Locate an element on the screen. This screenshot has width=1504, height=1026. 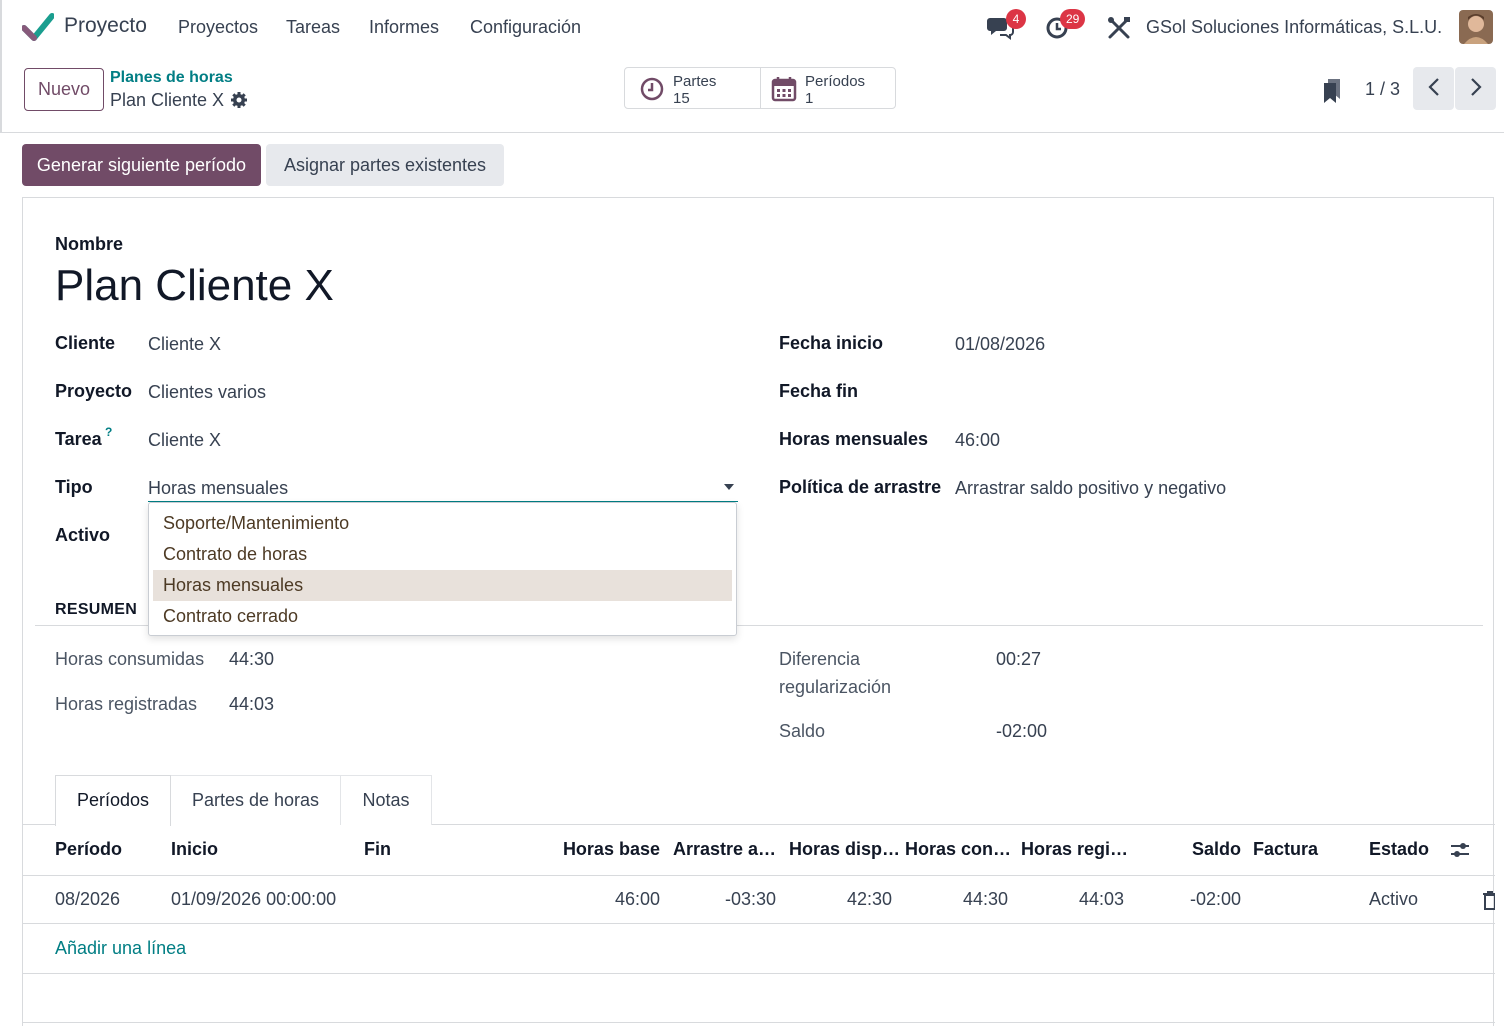
column-header-estado: Estado is located at coordinates (1399, 849).